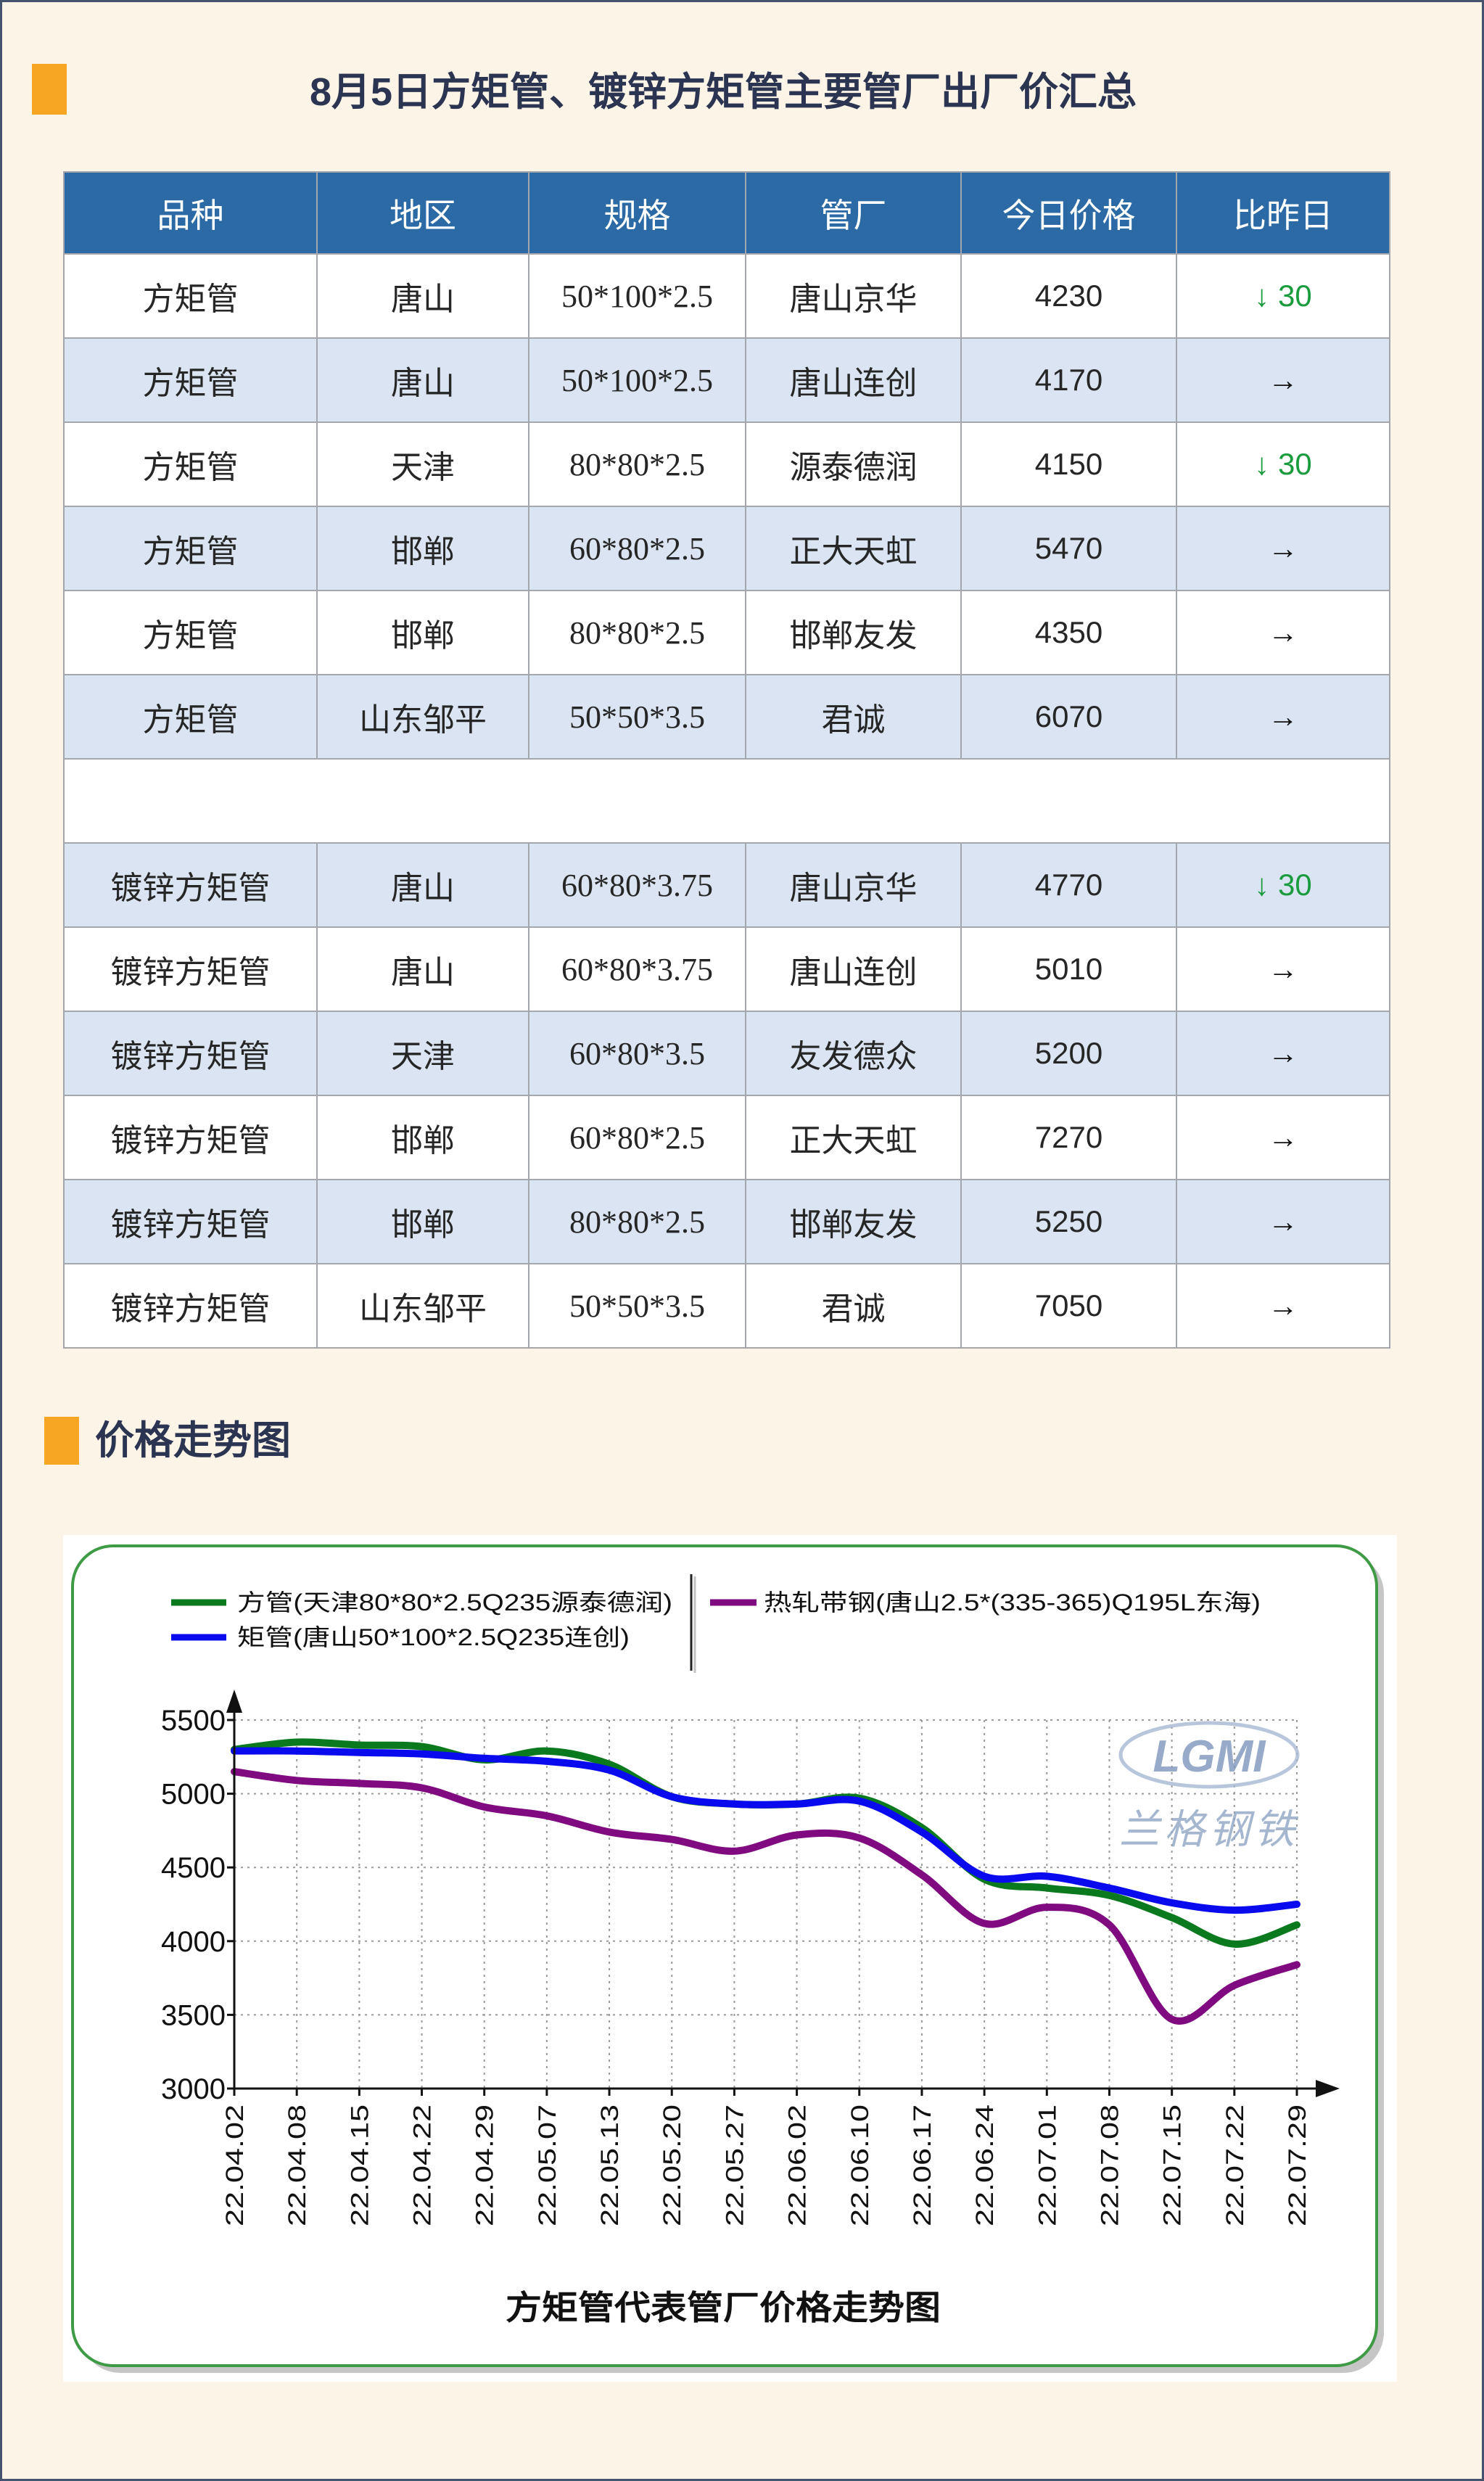  I want to click on x-tick-label: 22.04.08, so click(297, 2165).